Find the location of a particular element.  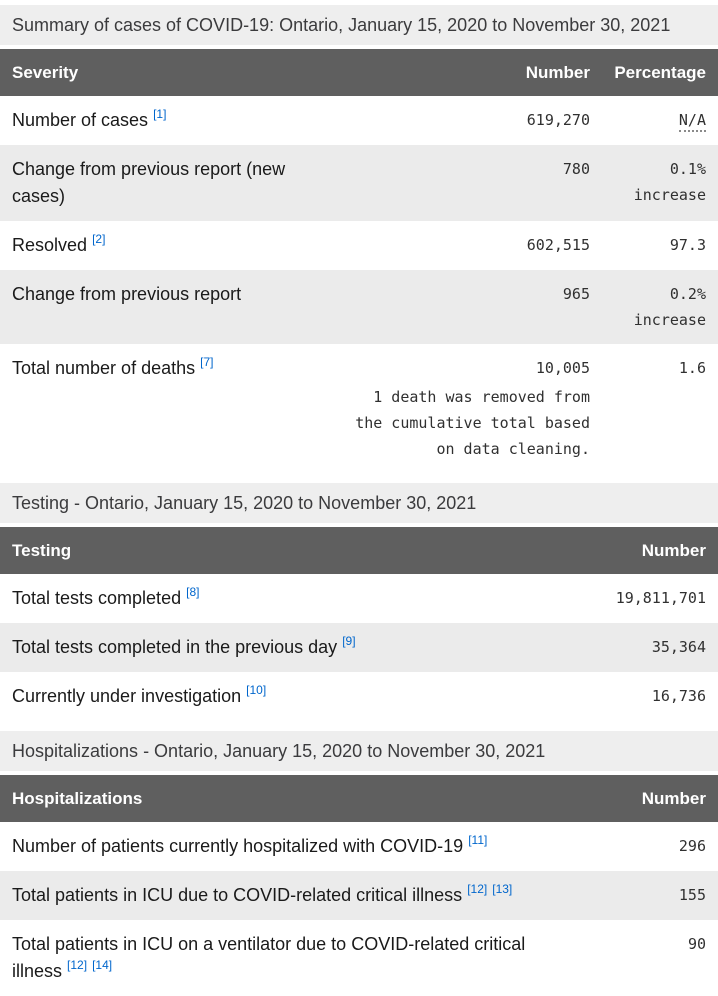

footnote-link: [7] is located at coordinates (207, 362).